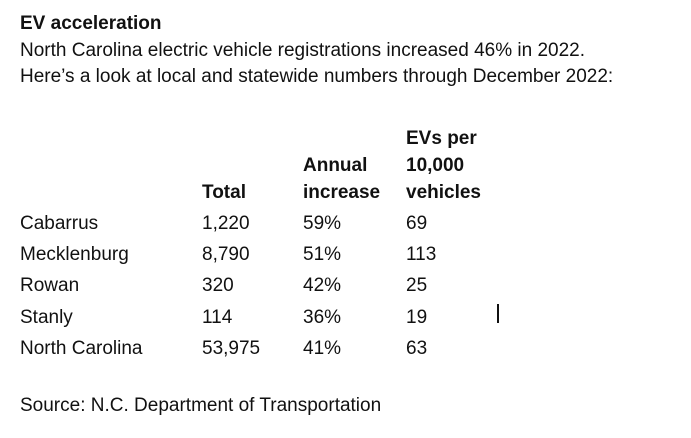 The width and height of the screenshot is (691, 438). I want to click on row-name: Rowan, so click(50, 285).